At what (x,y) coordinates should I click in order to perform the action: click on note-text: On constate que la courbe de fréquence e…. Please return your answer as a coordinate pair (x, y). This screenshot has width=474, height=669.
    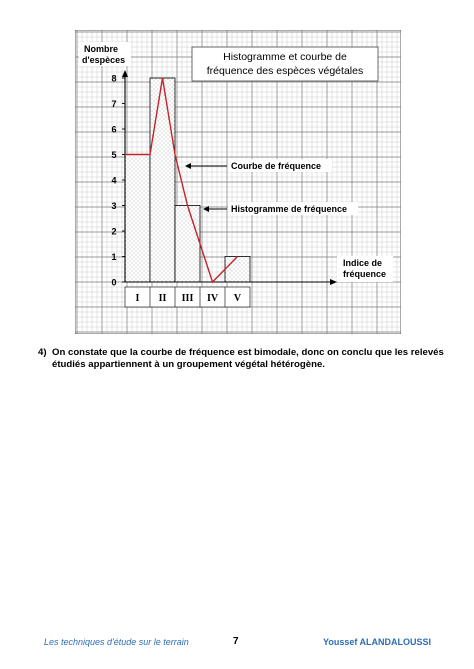
    Looking at the image, I should click on (248, 358).